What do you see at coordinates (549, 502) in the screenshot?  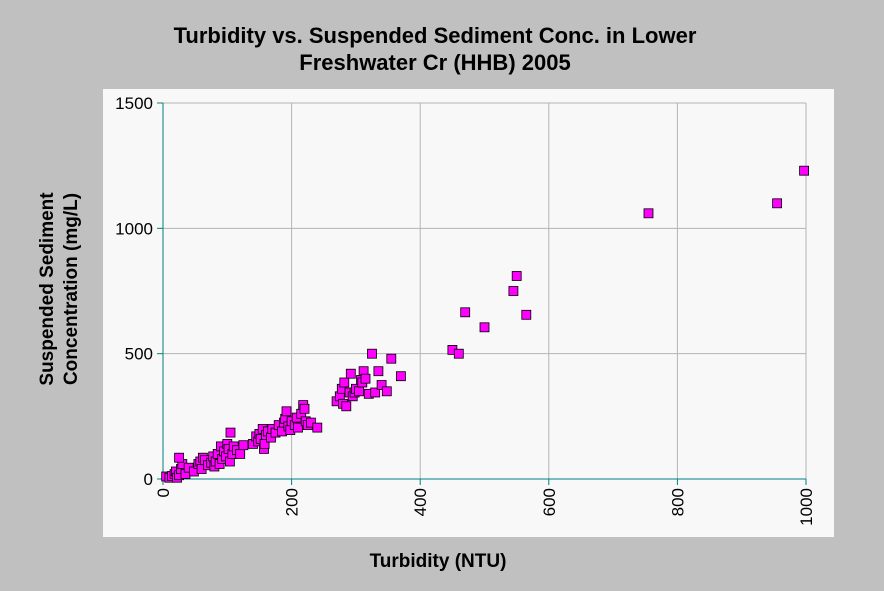 I see `x-tick-label: 600` at bounding box center [549, 502].